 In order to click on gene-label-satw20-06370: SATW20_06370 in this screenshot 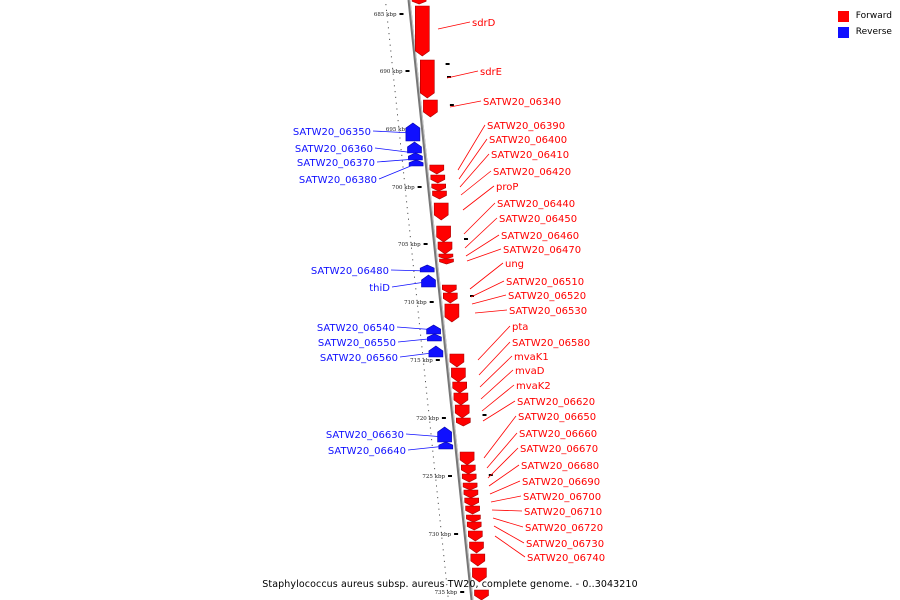, I will do `click(336, 163)`.